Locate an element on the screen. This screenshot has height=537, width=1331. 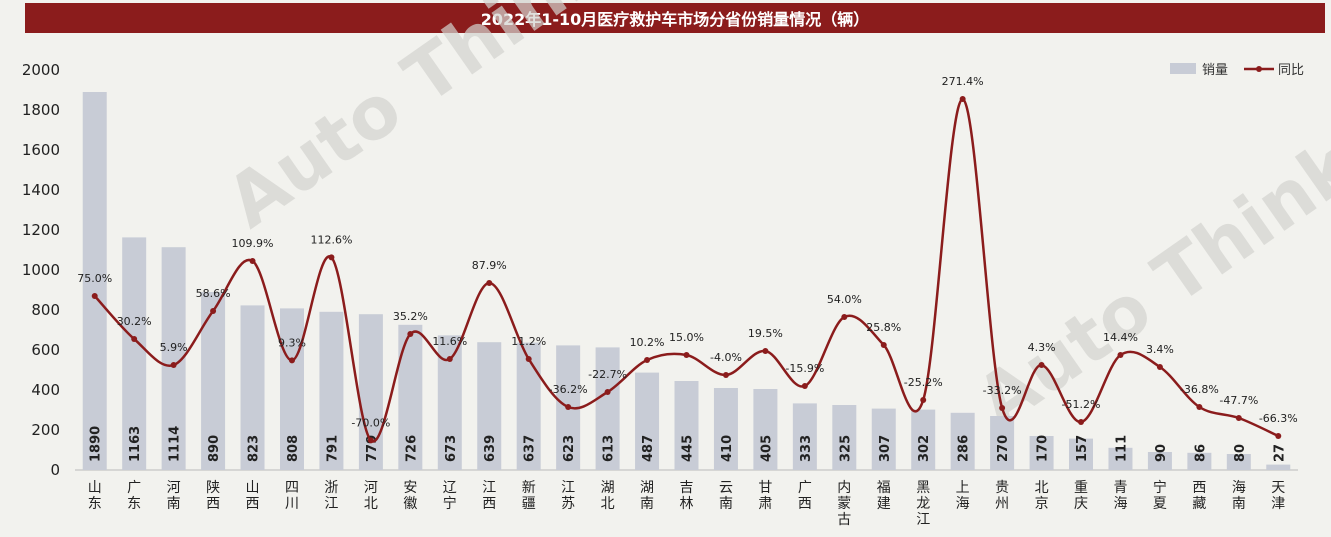
line-point-label: 4.3% is located at coordinates (1042, 347).